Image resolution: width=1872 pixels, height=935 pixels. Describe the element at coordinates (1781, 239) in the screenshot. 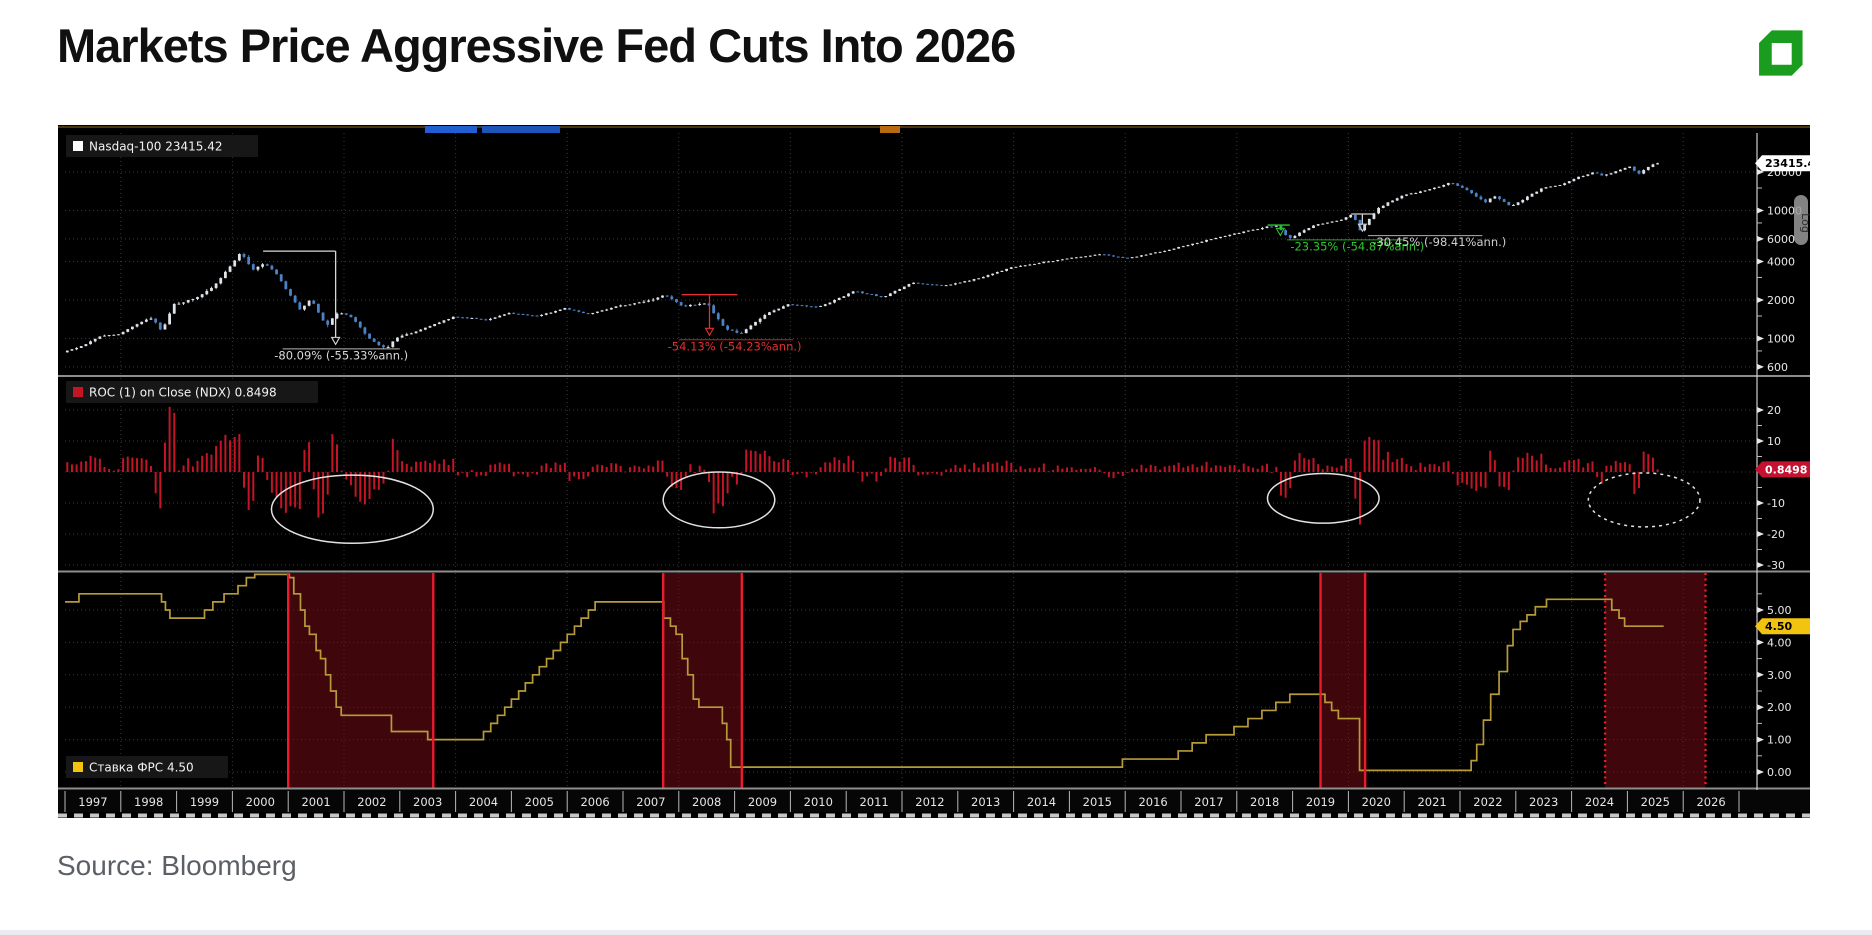

I see `svg-text: 6000` at that location.